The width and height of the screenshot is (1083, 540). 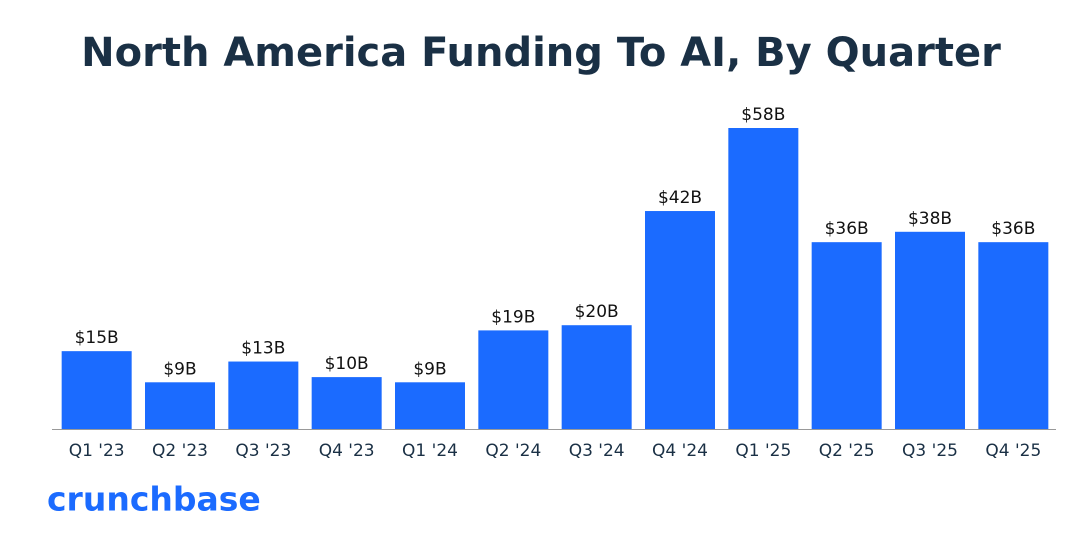 What do you see at coordinates (154, 499) in the screenshot?
I see `brand-logo: crunchbase` at bounding box center [154, 499].